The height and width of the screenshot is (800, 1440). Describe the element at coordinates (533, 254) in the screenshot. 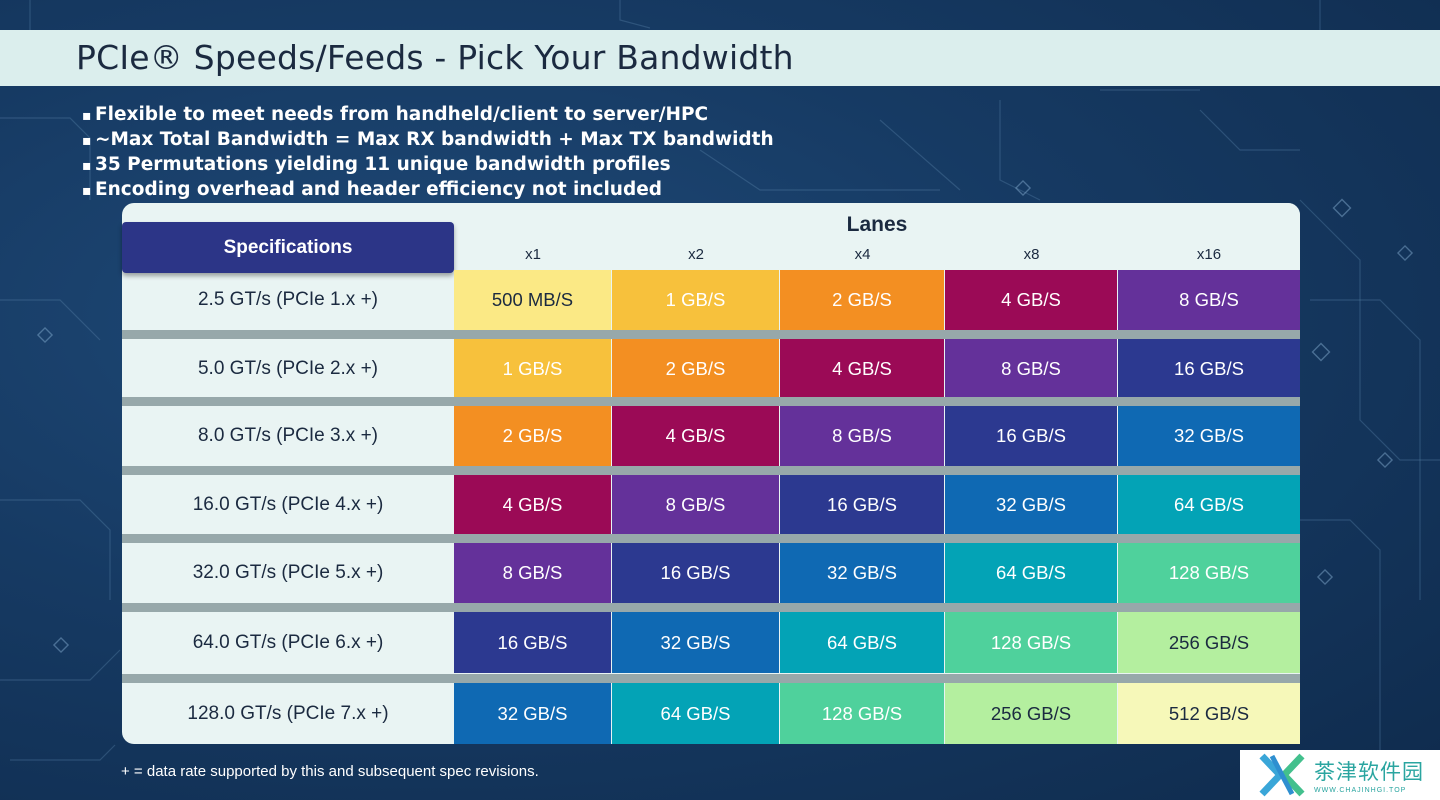

I see `lane-label-x1: x1` at that location.